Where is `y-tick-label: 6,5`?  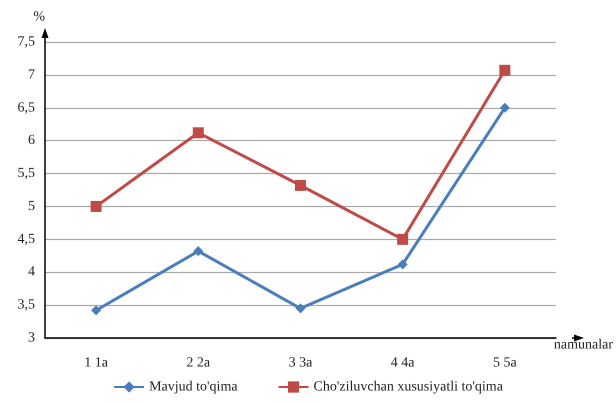
y-tick-label: 6,5 is located at coordinates (26, 108).